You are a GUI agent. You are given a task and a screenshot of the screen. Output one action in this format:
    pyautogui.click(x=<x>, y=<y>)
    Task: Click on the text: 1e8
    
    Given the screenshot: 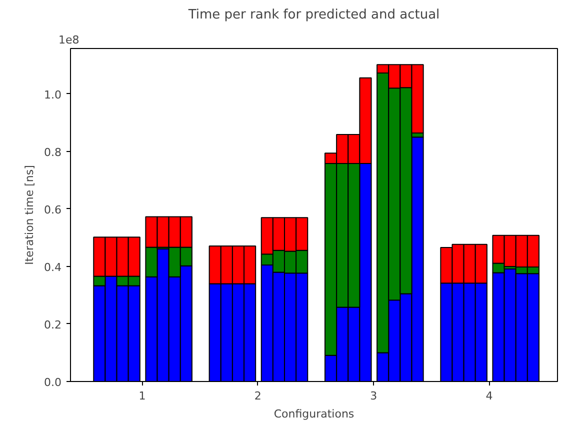 What is the action you would take?
    pyautogui.click(x=69, y=40)
    